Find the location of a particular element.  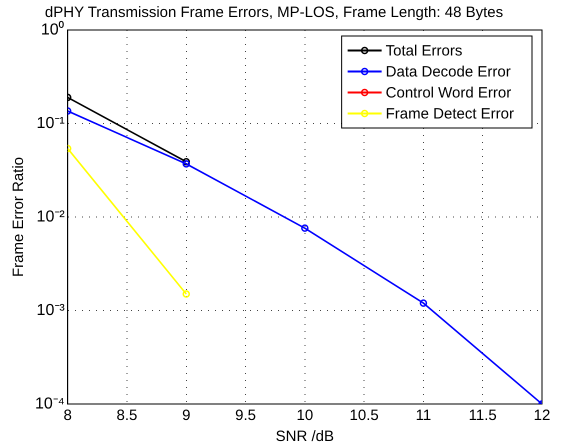

legend-label: Data Decode Error is located at coordinates (448, 72).